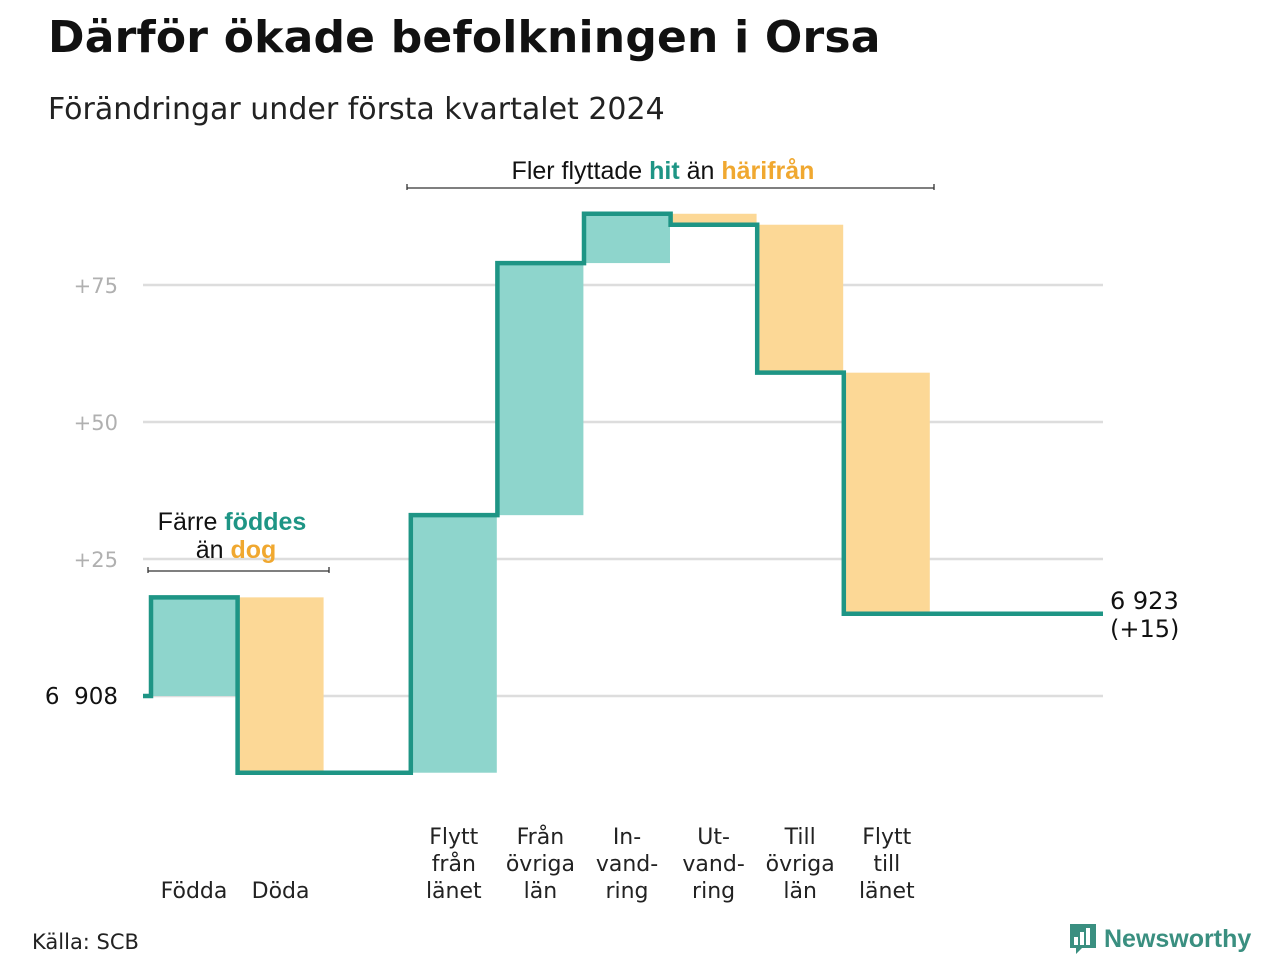 The image size is (1280, 960). I want to click on category-label: Födda, so click(194, 891).